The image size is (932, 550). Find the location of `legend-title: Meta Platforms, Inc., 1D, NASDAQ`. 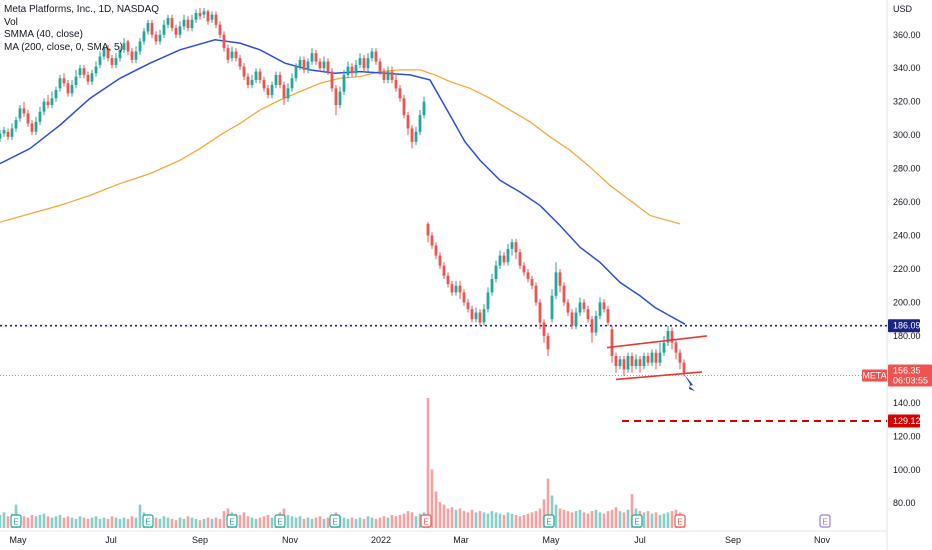

legend-title: Meta Platforms, Inc., 1D, NASDAQ is located at coordinates (82, 9).